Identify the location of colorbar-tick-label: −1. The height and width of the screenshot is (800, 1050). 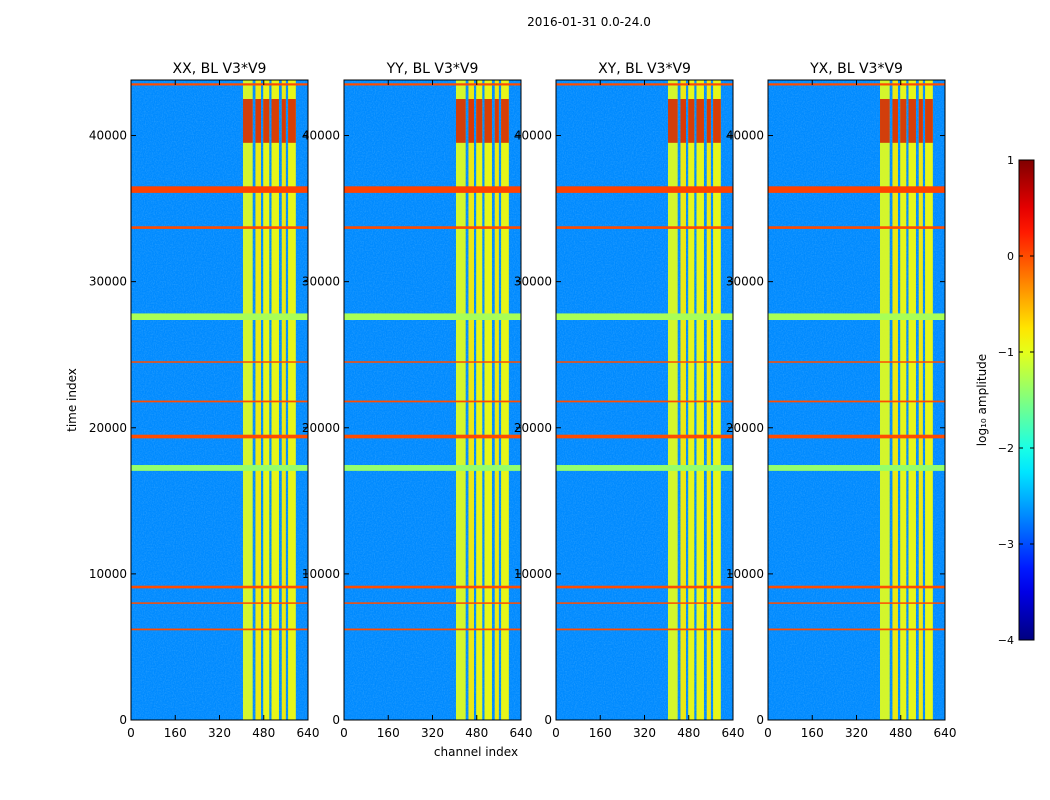
(1006, 352).